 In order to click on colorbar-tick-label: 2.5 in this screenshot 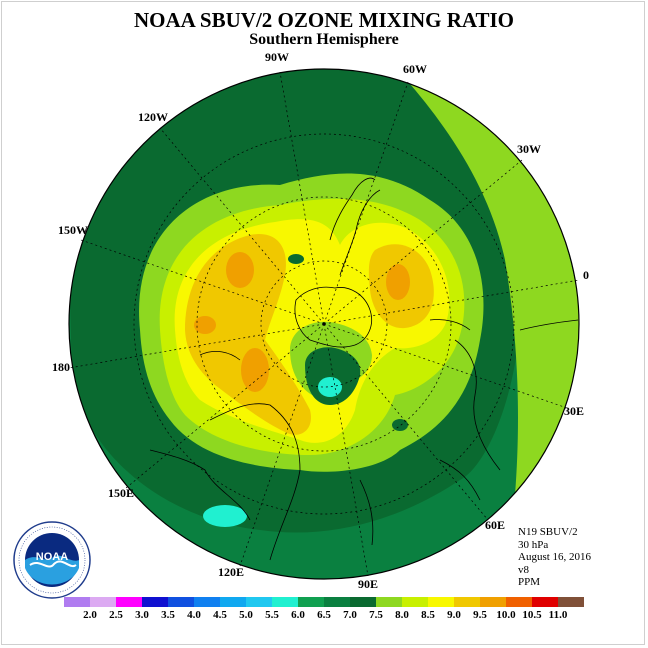, I will do `click(116, 615)`.